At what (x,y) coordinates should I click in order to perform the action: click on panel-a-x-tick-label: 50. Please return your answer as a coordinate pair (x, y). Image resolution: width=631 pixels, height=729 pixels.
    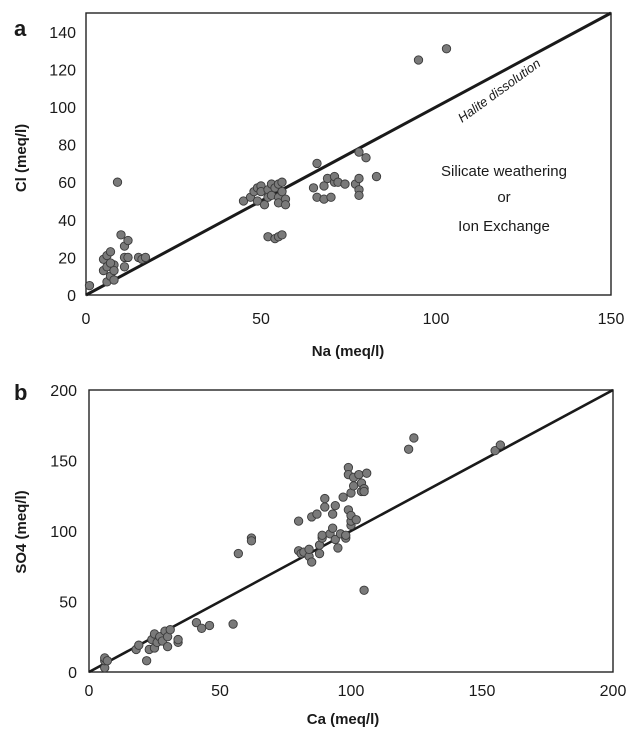
    Looking at the image, I should click on (261, 319).